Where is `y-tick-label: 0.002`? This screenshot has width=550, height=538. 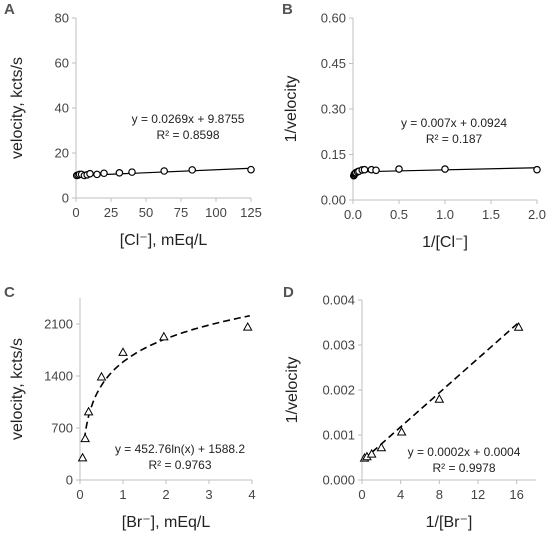 y-tick-label: 0.002 is located at coordinates (338, 390).